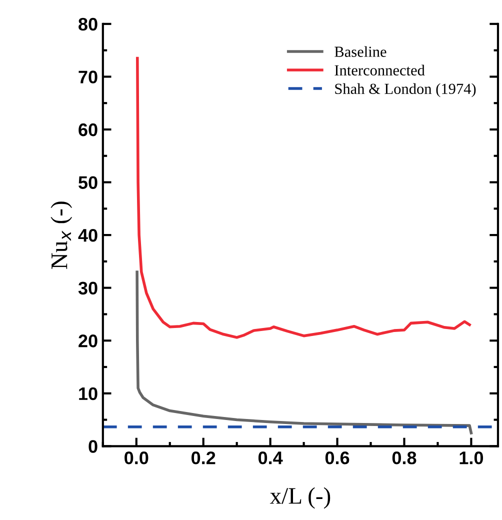  What do you see at coordinates (300, 498) in the screenshot?
I see `x-axis-title: x/L (-)` at bounding box center [300, 498].